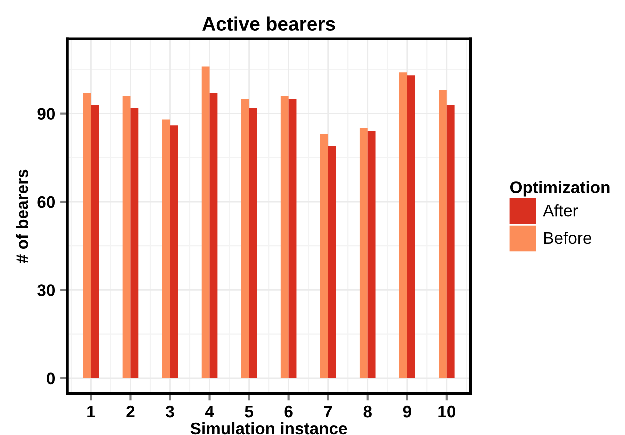 This screenshot has width=625, height=435. I want to click on y-tick-label: 30, so click(47, 290).